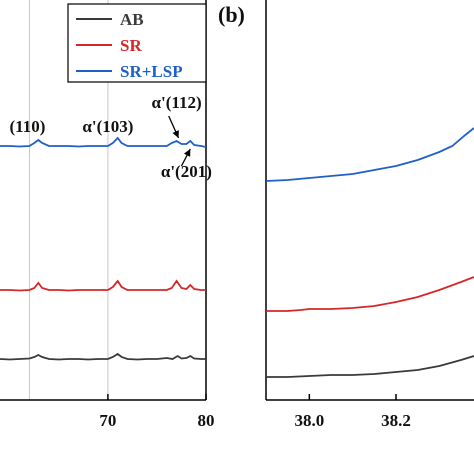 Image resolution: width=474 pixels, height=474 pixels. What do you see at coordinates (151, 71) in the screenshot?
I see `legend-entry: SR+LSP` at bounding box center [151, 71].